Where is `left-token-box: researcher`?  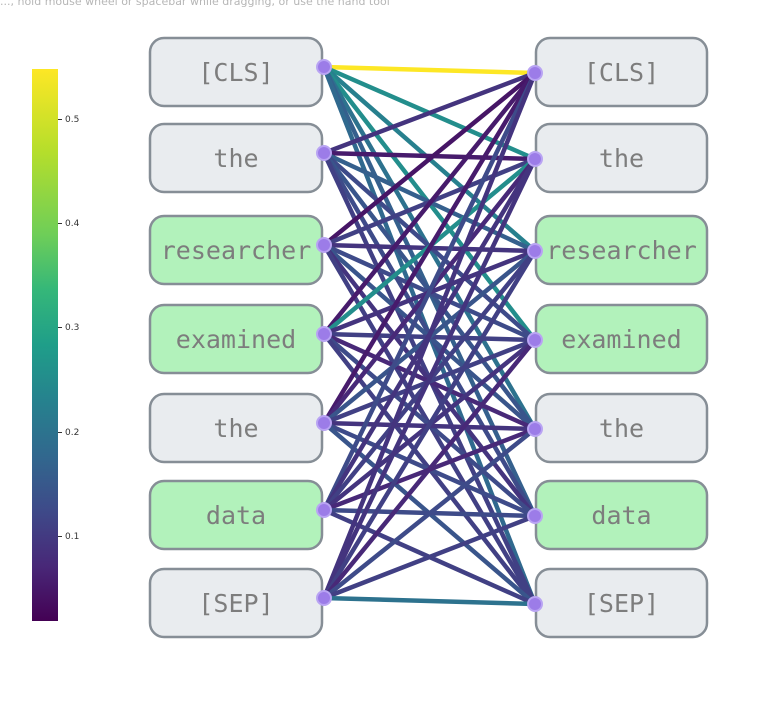
left-token-box: researcher is located at coordinates (236, 250).